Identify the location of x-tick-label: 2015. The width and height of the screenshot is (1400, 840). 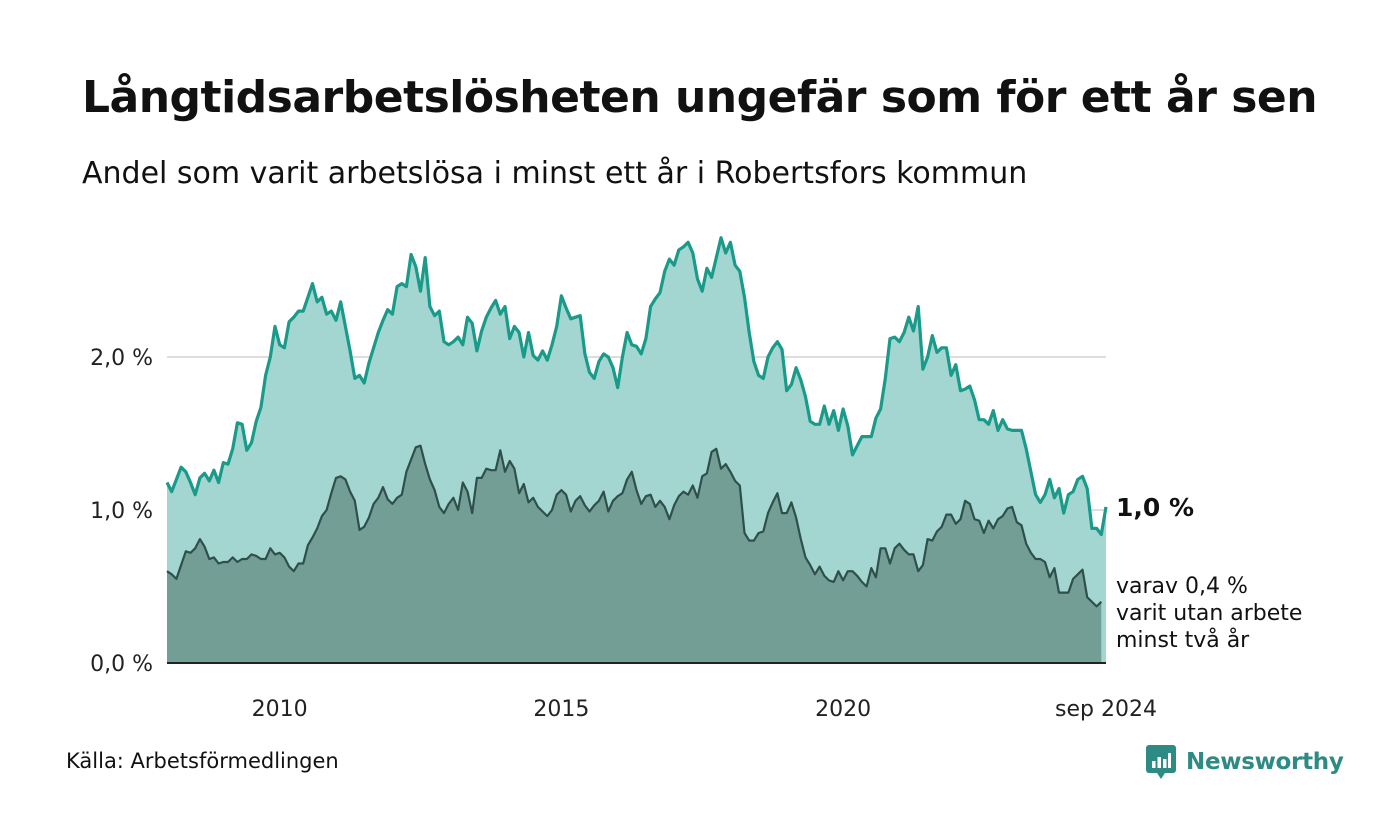
(561, 709).